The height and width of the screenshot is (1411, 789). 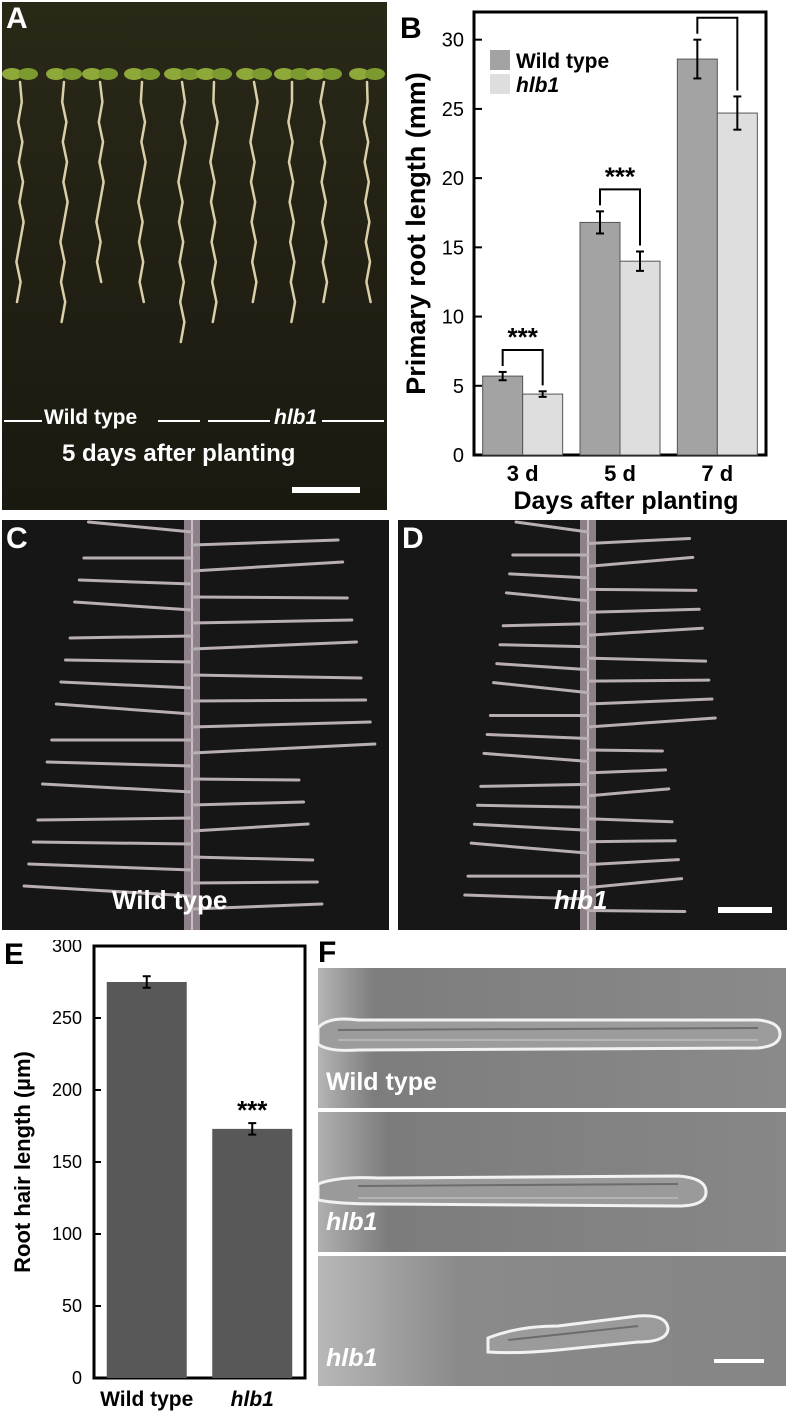 I want to click on bar-wild-type, so click(x=503, y=415).